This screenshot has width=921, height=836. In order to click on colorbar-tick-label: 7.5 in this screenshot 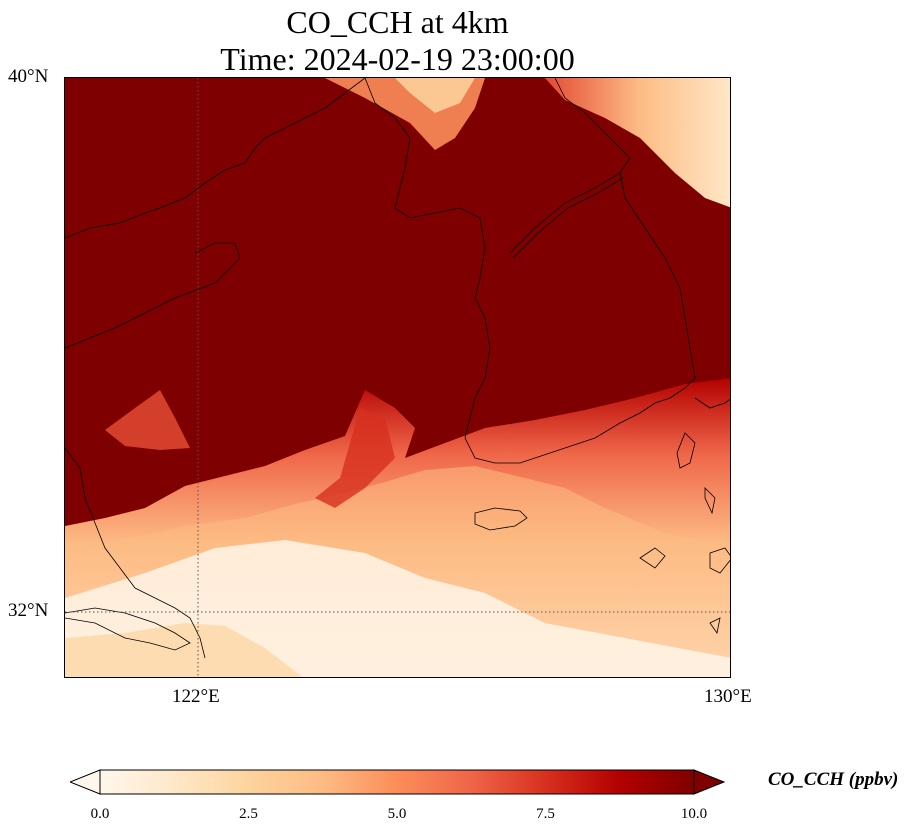, I will do `click(545, 814)`.